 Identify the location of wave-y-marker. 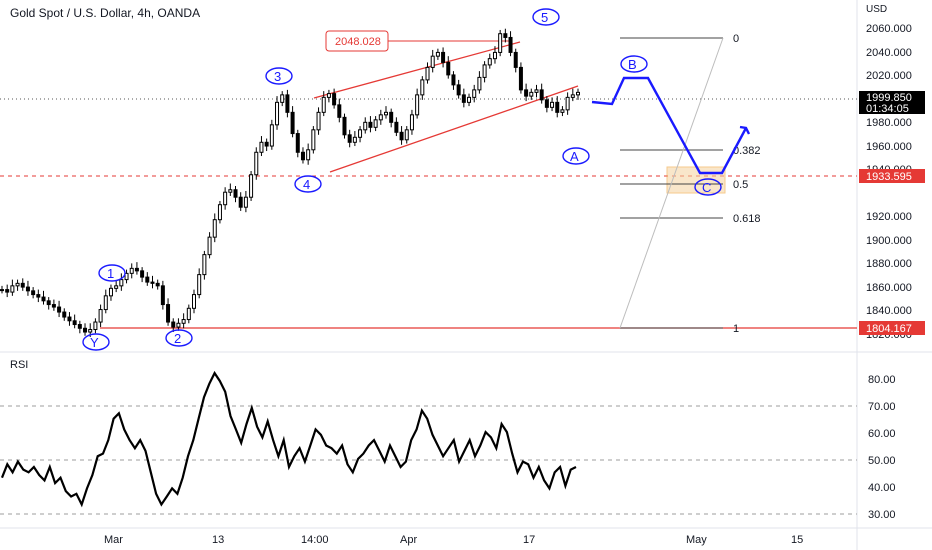
(96, 342).